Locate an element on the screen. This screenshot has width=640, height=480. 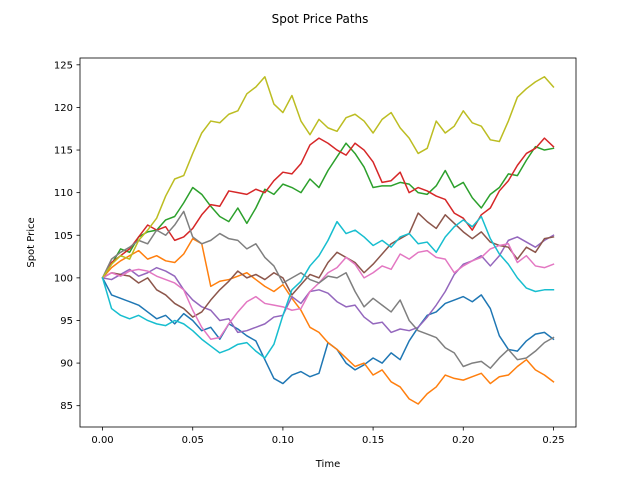
y-tick-label: 120 is located at coordinates (63, 108).